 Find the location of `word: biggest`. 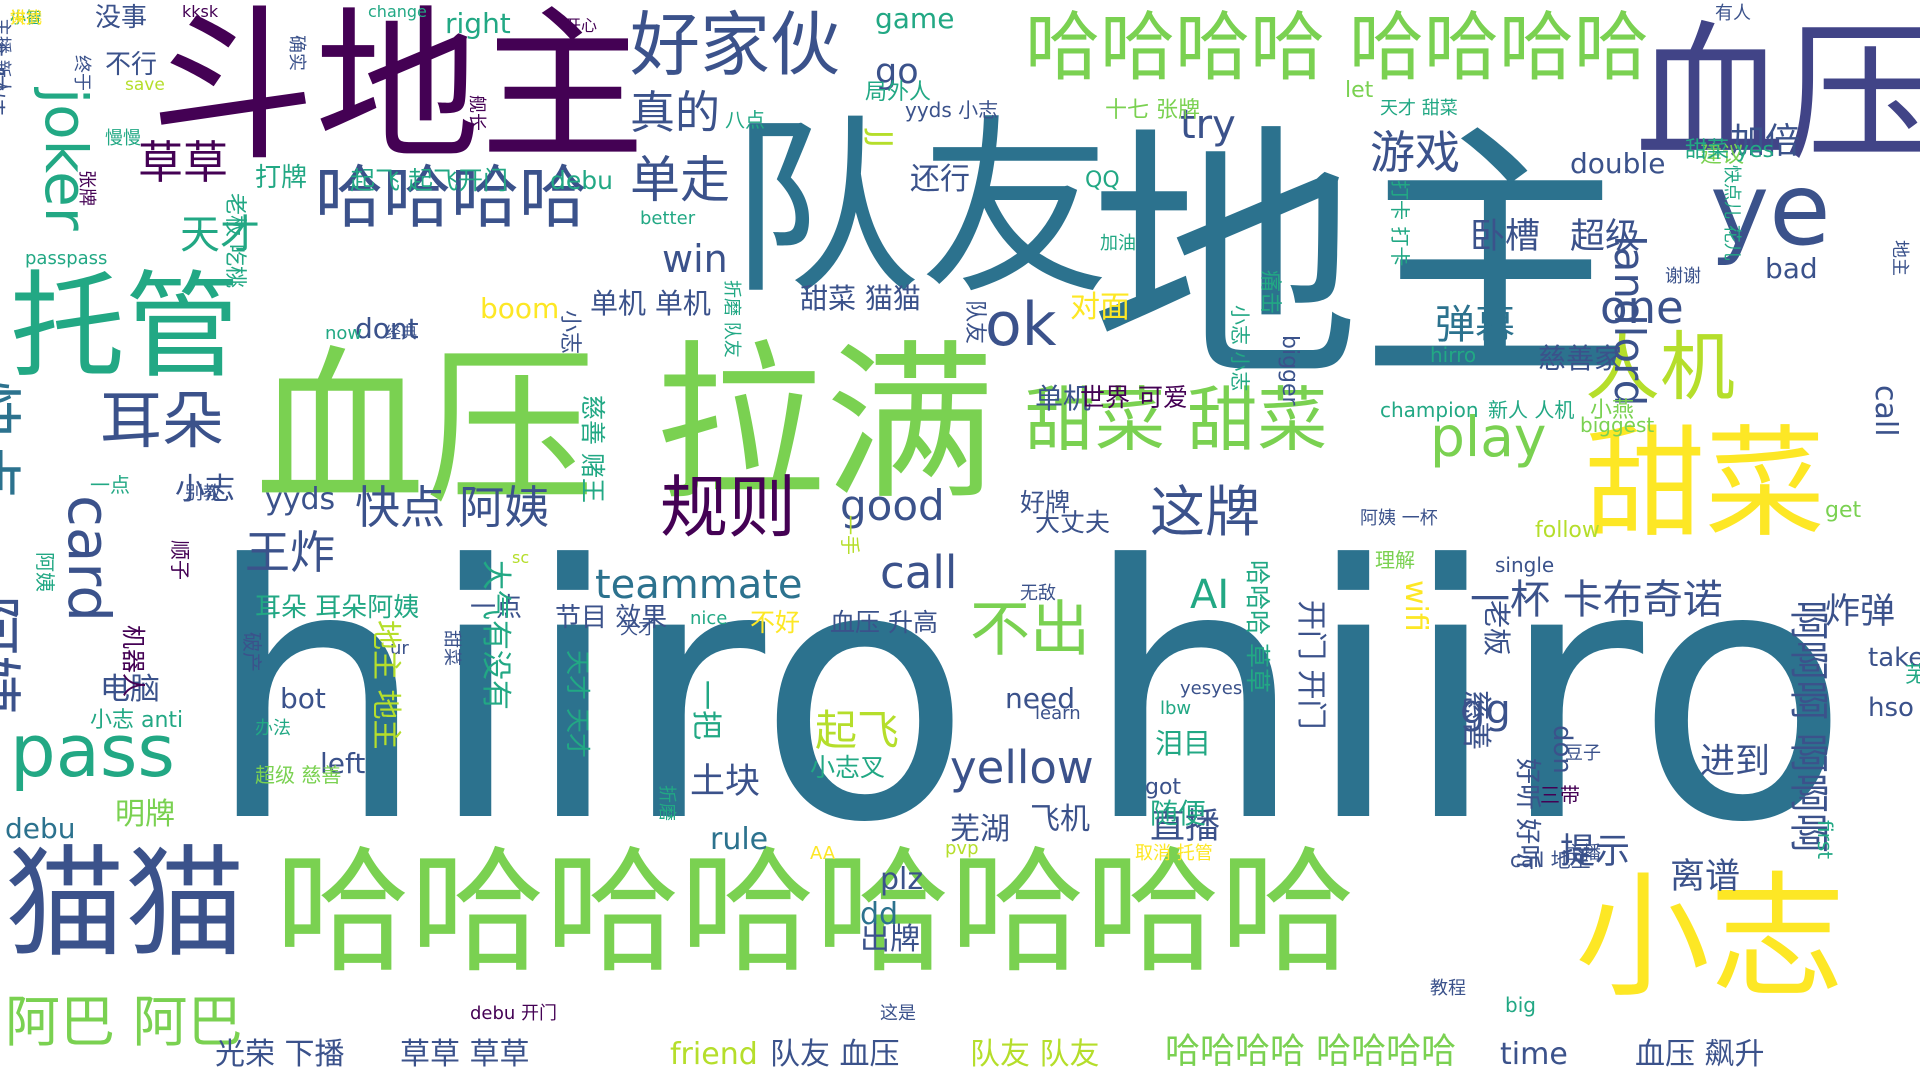

word: biggest is located at coordinates (1617, 425).